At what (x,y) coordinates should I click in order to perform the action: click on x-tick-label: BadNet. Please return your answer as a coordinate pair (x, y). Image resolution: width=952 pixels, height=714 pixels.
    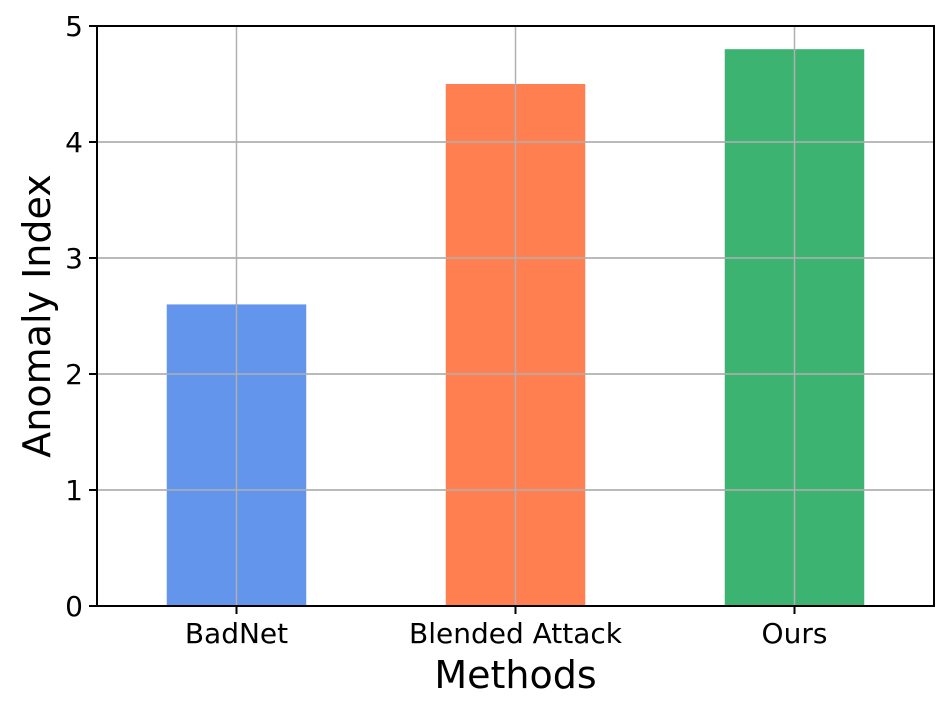
    Looking at the image, I should click on (236, 633).